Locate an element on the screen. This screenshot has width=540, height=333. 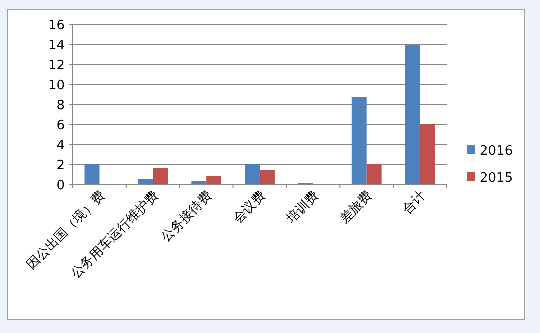
x-tick-label: 会议费 is located at coordinates (249, 207).